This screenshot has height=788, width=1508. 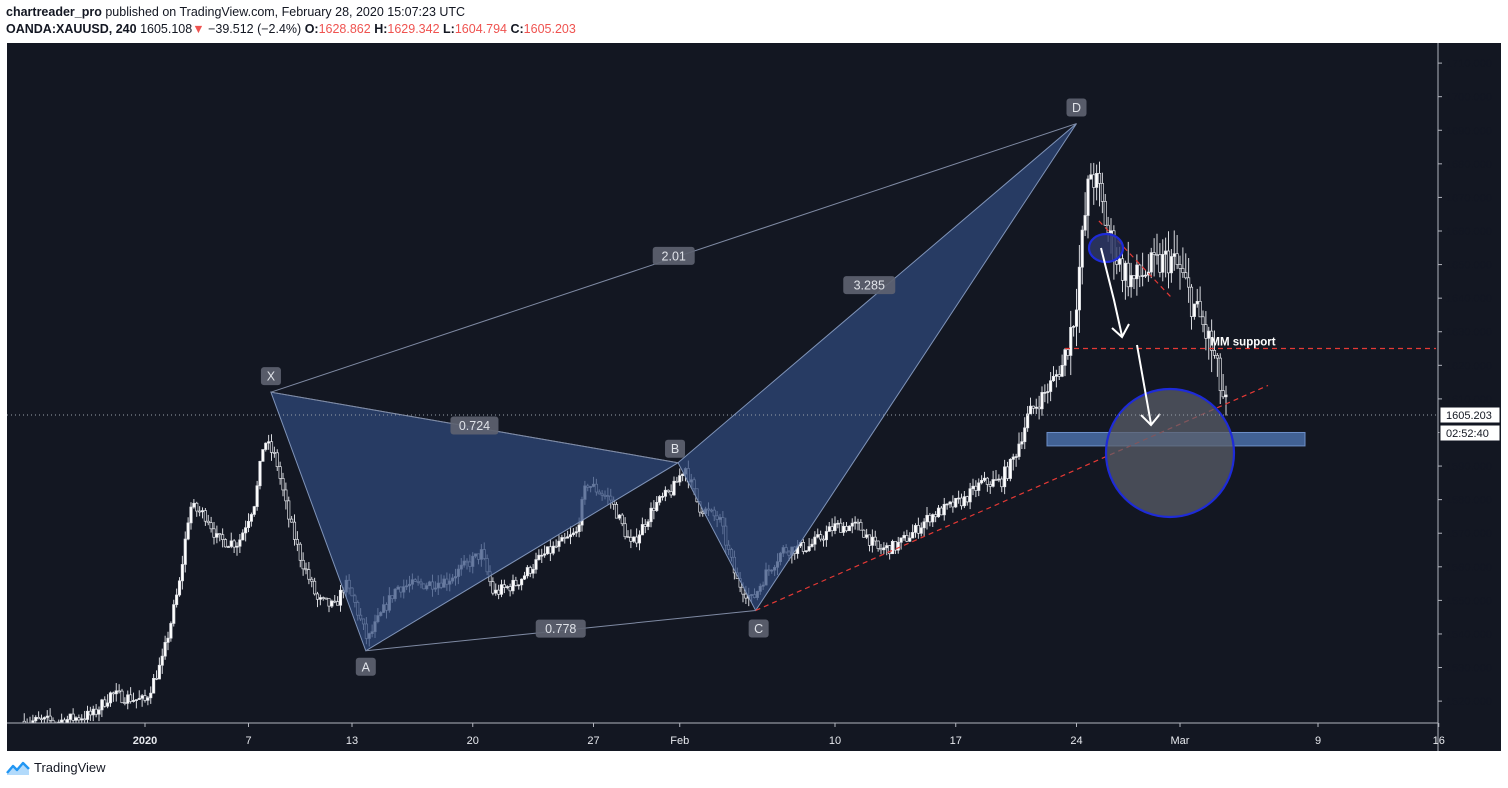 I want to click on high-label: H:, so click(x=381, y=29).